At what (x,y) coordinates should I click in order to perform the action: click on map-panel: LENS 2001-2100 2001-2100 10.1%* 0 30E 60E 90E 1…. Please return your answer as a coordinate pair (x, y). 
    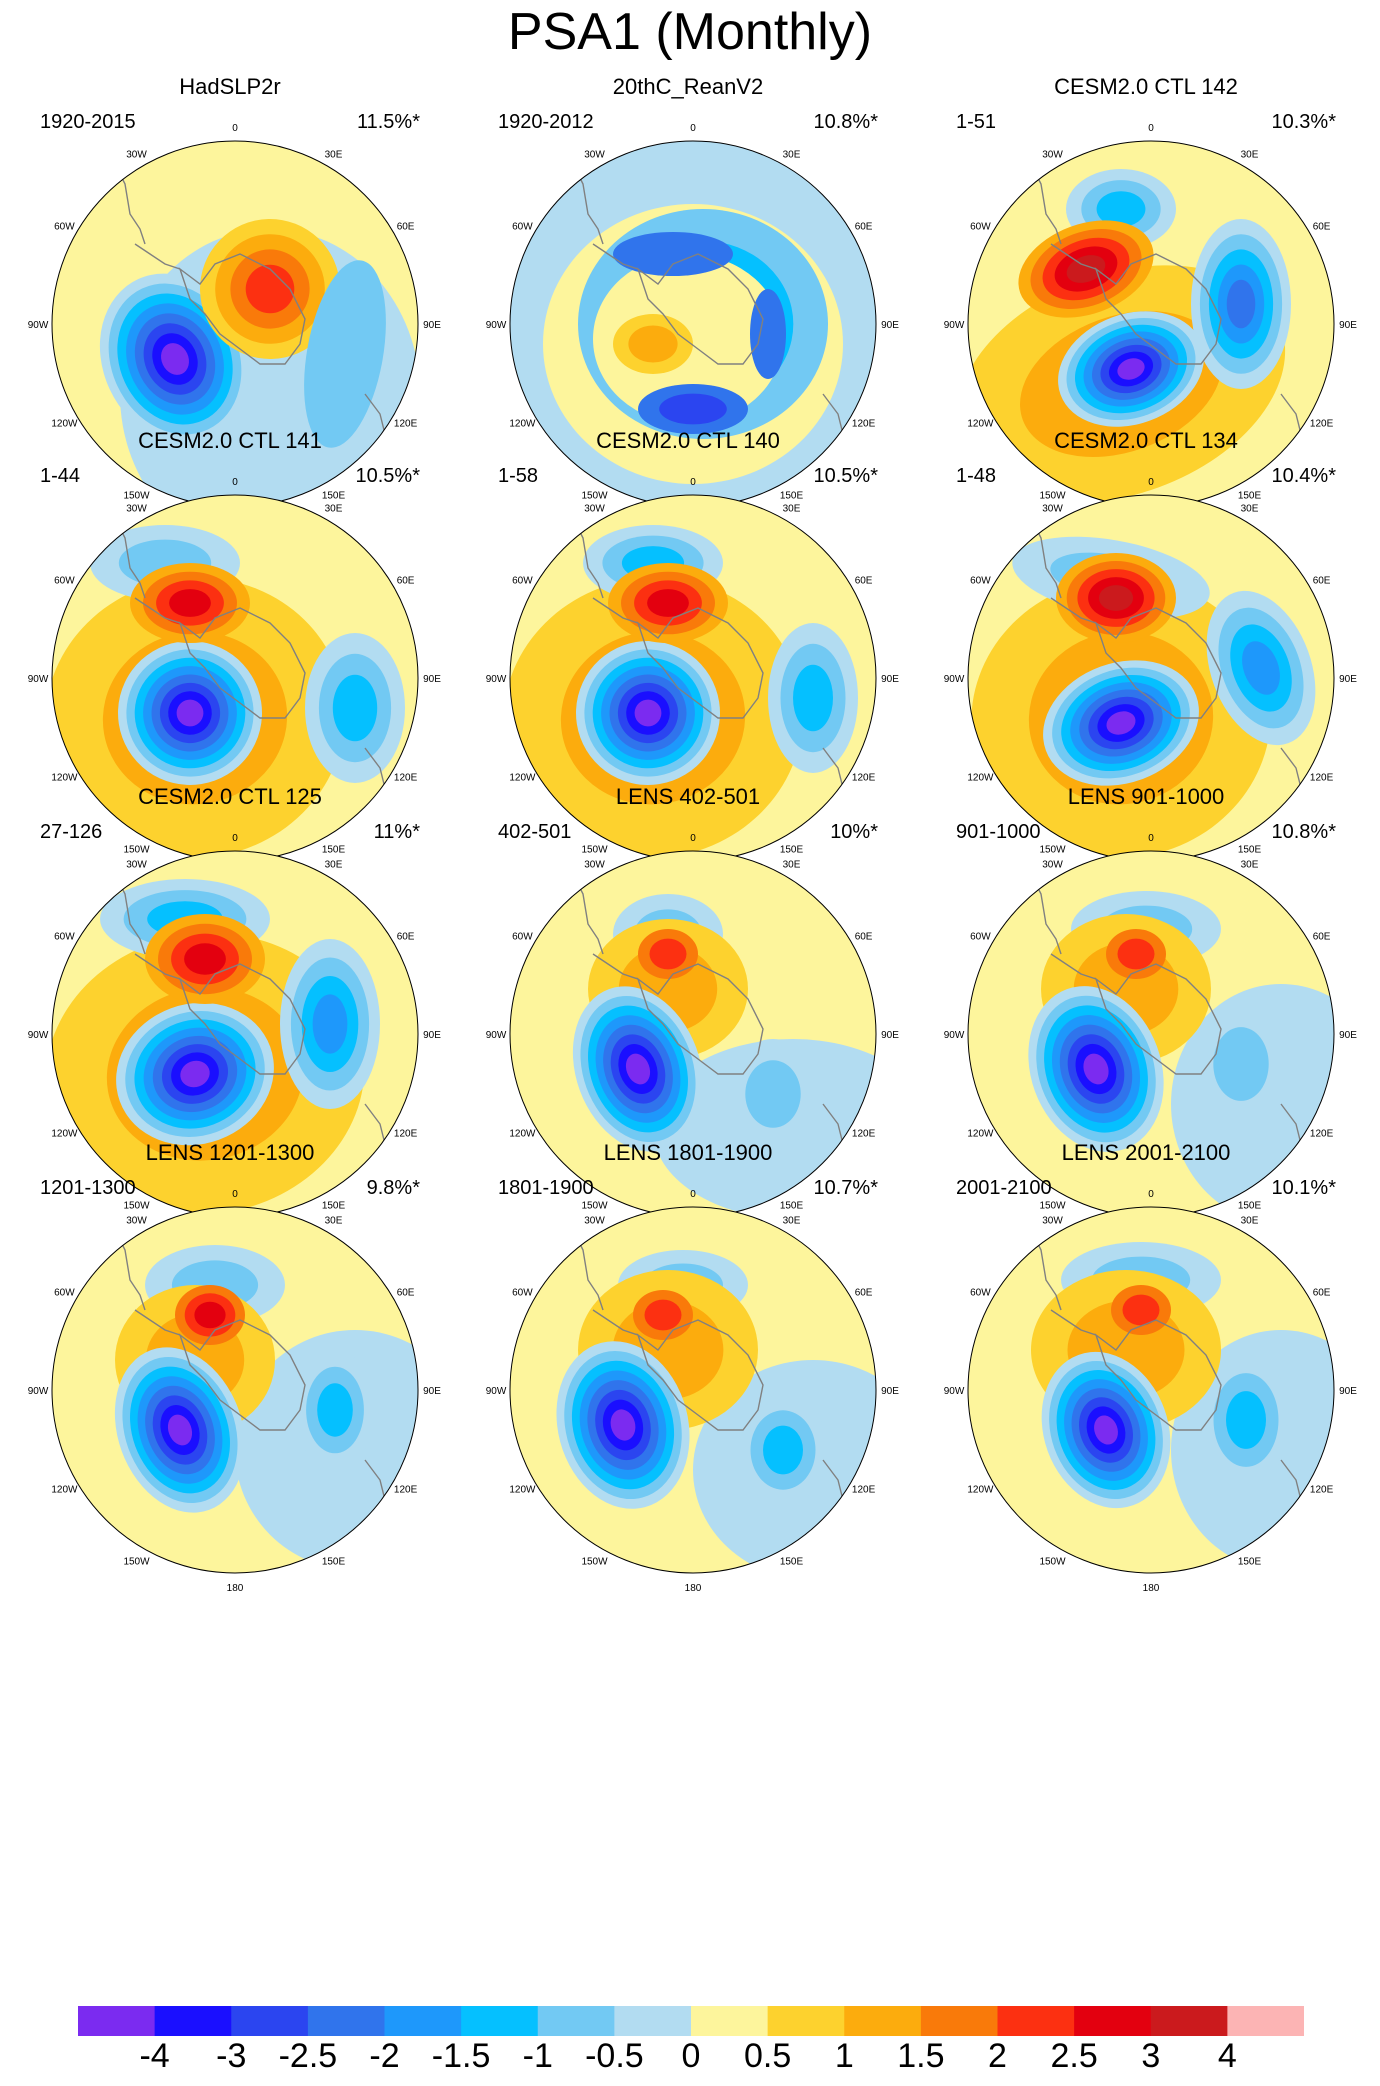
    Looking at the image, I should click on (1146, 1375).